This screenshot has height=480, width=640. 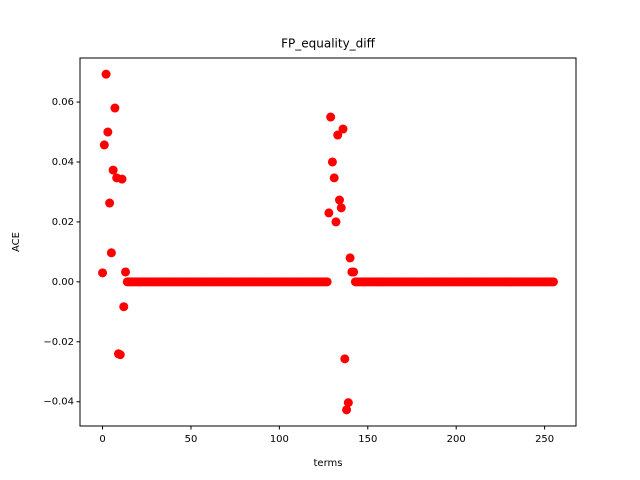 What do you see at coordinates (367, 439) in the screenshot?
I see `x-tick-label: 150` at bounding box center [367, 439].